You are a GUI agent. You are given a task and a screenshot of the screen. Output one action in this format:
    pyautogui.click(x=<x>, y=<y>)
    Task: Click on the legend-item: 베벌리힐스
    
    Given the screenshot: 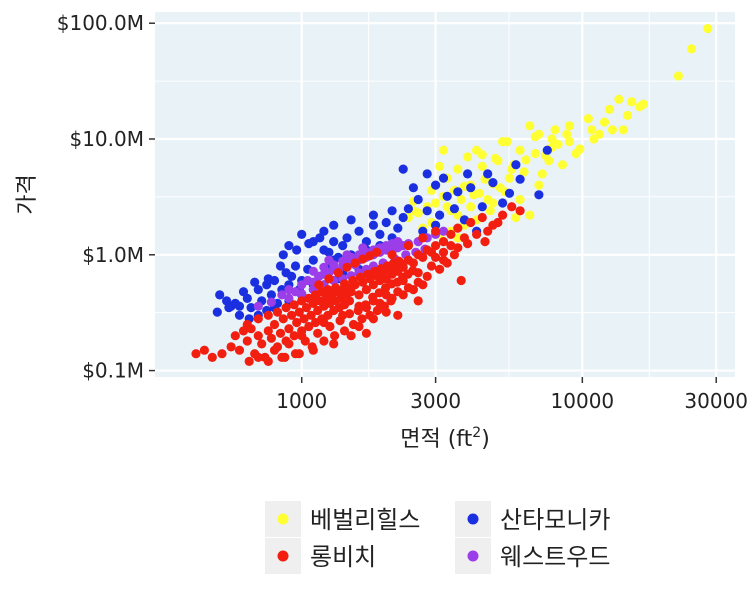 What is the action you would take?
    pyautogui.click(x=342, y=519)
    